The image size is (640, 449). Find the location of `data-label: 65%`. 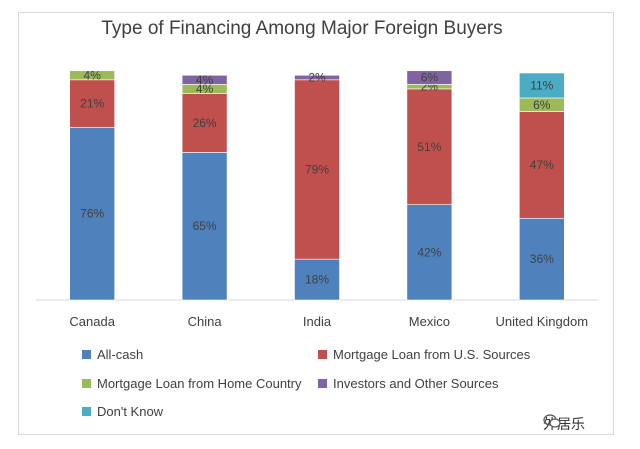

data-label: 65% is located at coordinates (205, 226).